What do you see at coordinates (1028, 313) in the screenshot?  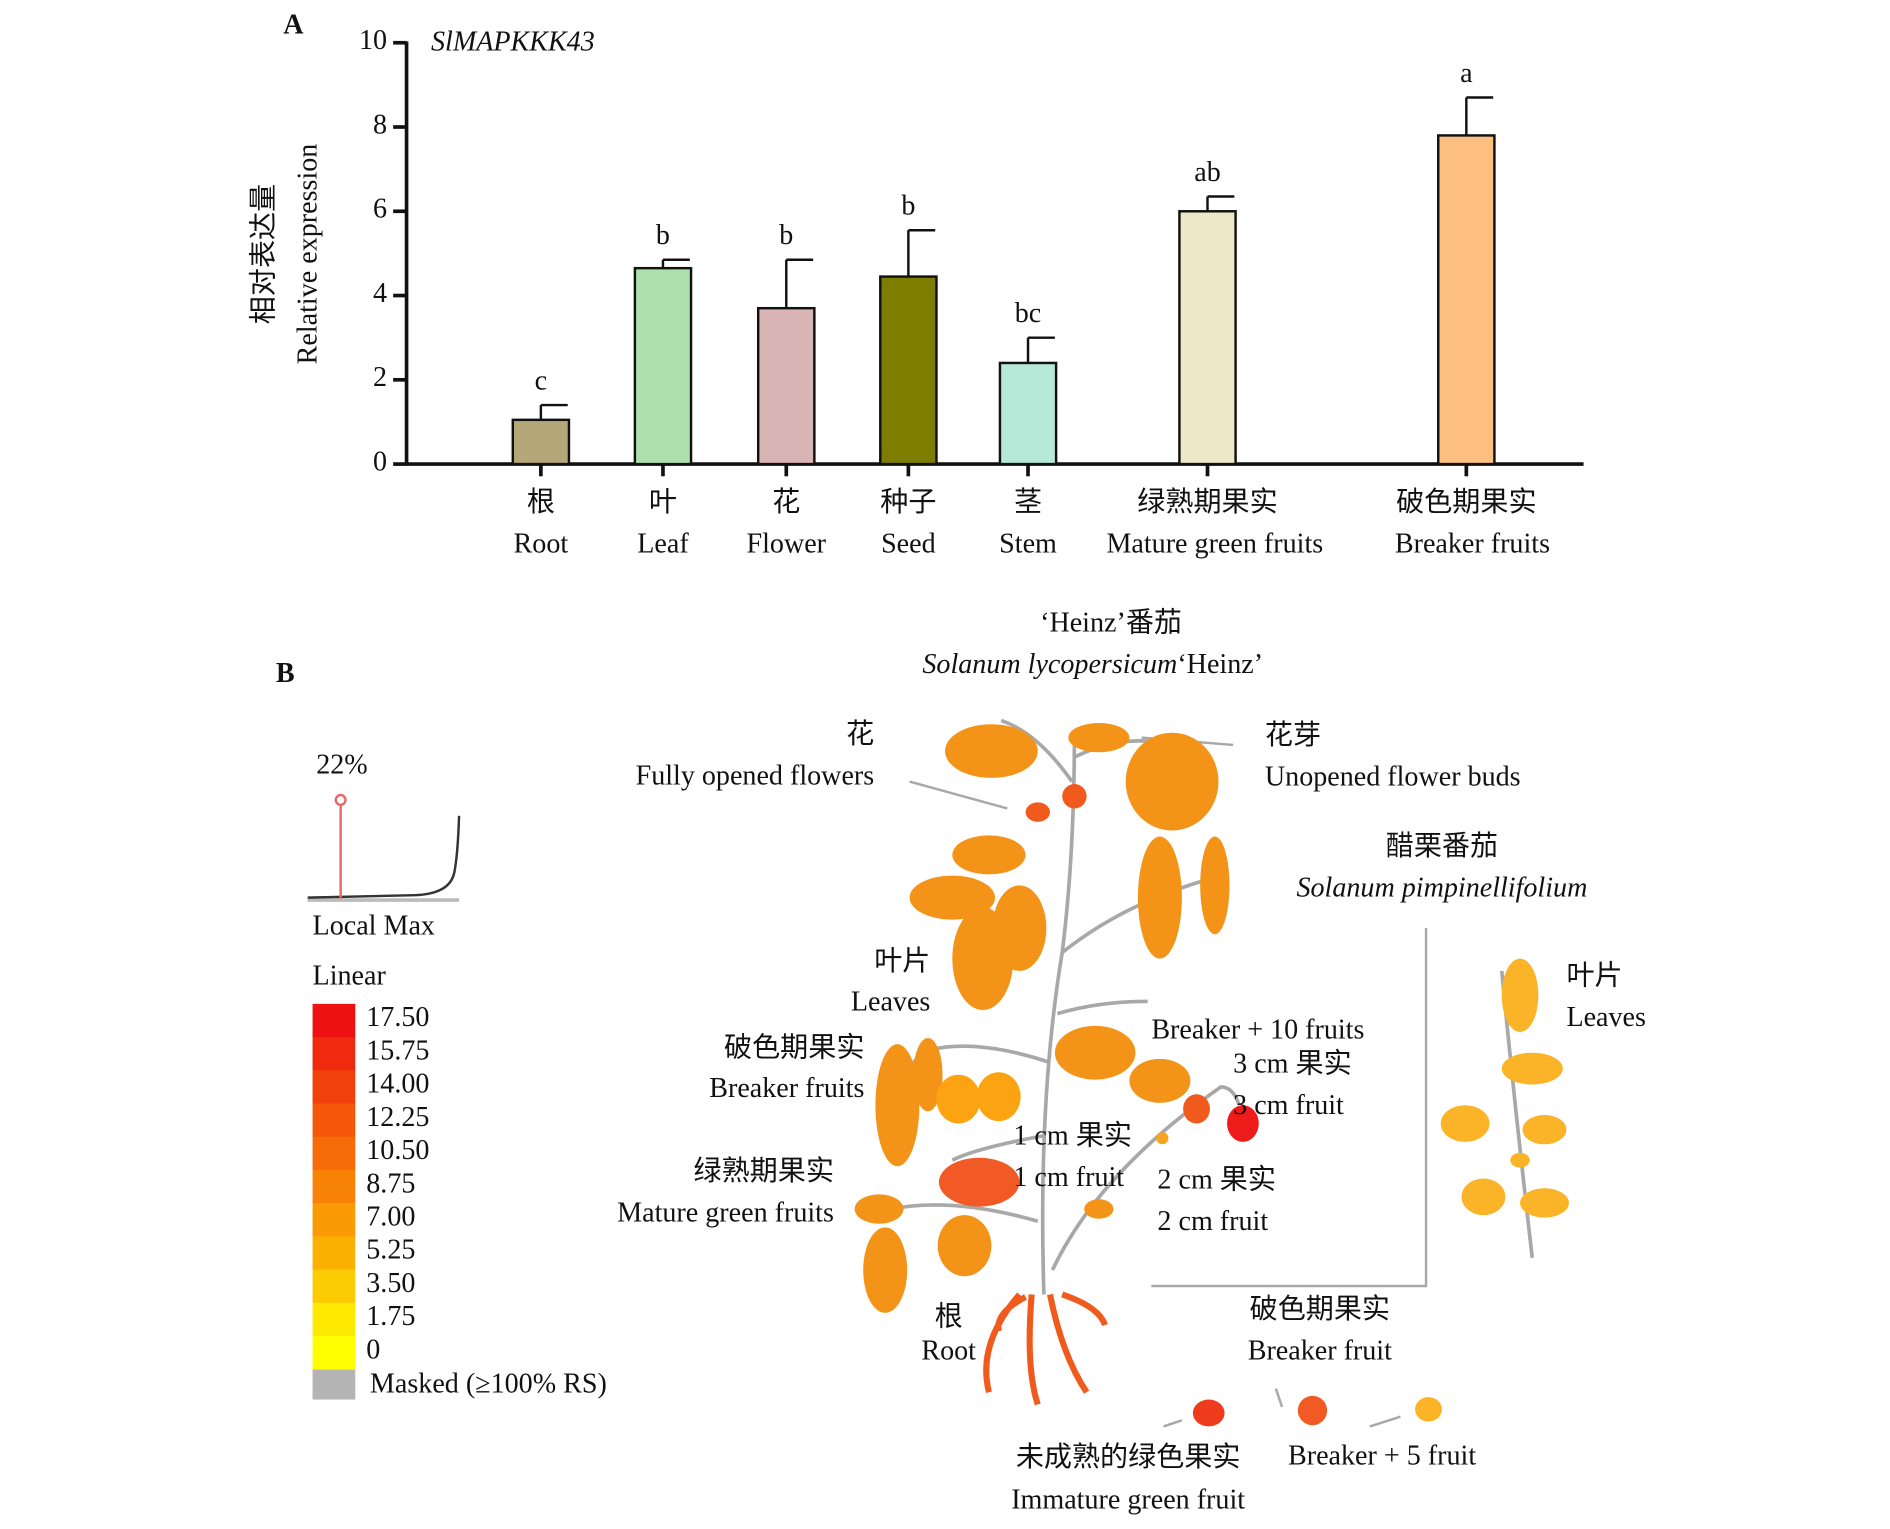 I see `significance-letter: bc` at bounding box center [1028, 313].